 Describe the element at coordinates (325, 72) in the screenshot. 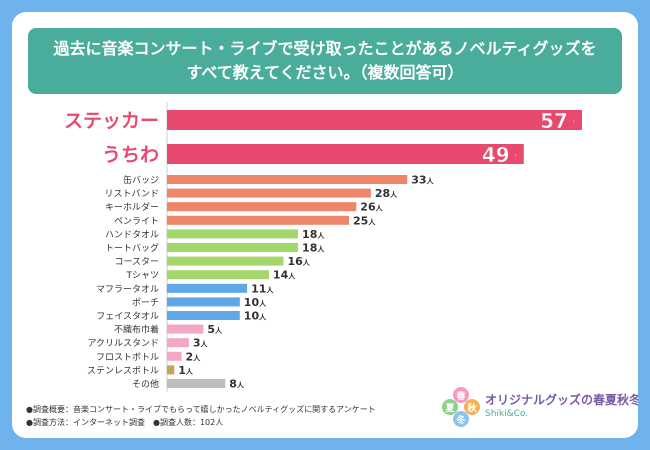

I see `title-line-2: すべて教えてください。（複数回答可）` at that location.